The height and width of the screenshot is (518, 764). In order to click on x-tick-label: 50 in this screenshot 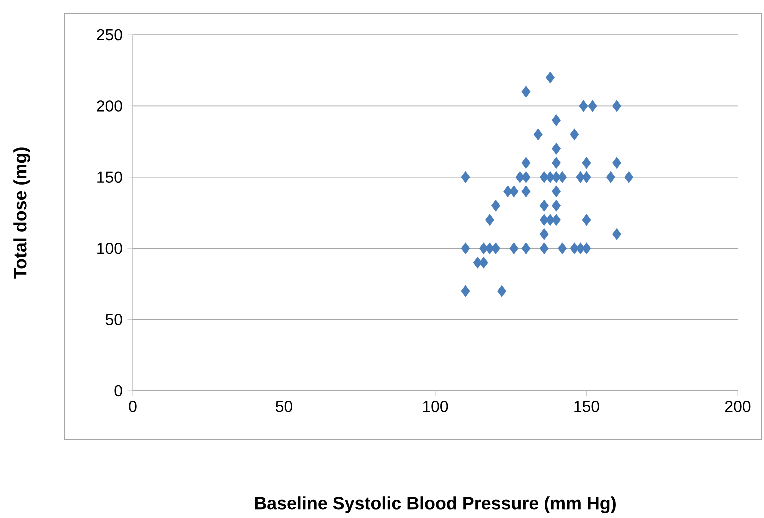, I will do `click(284, 406)`.